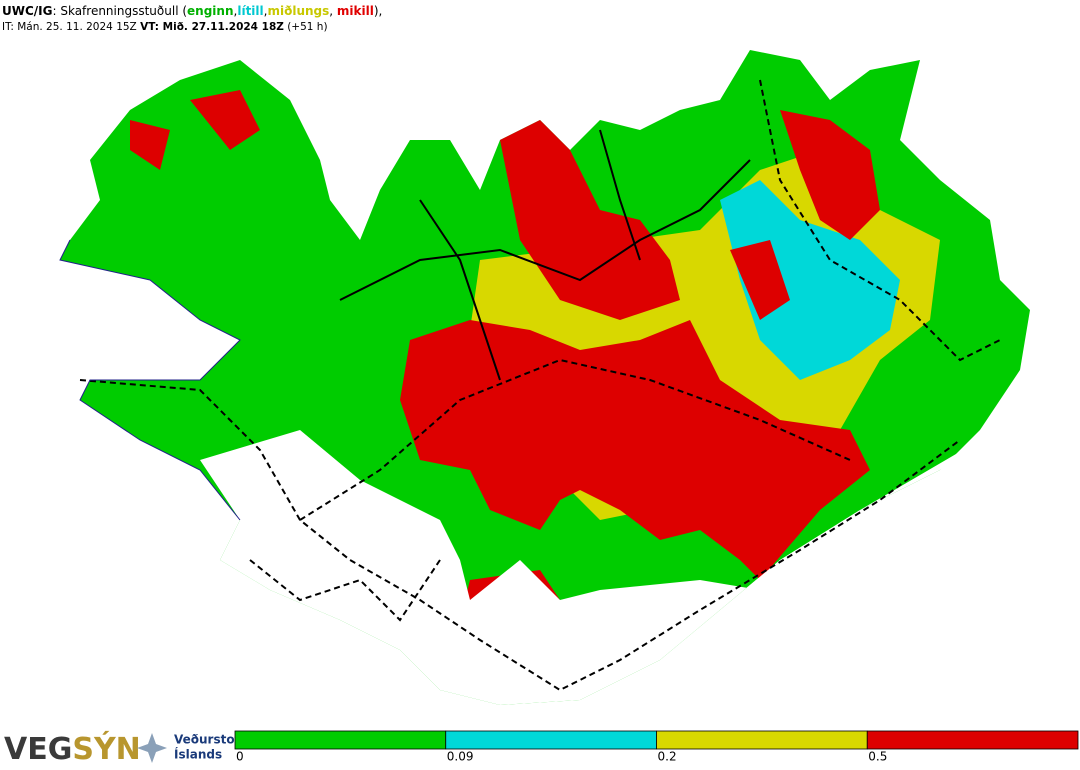 This screenshot has height=770, width=1080. Describe the element at coordinates (38, 749) in the screenshot. I see `logo-part: VEG` at that location.